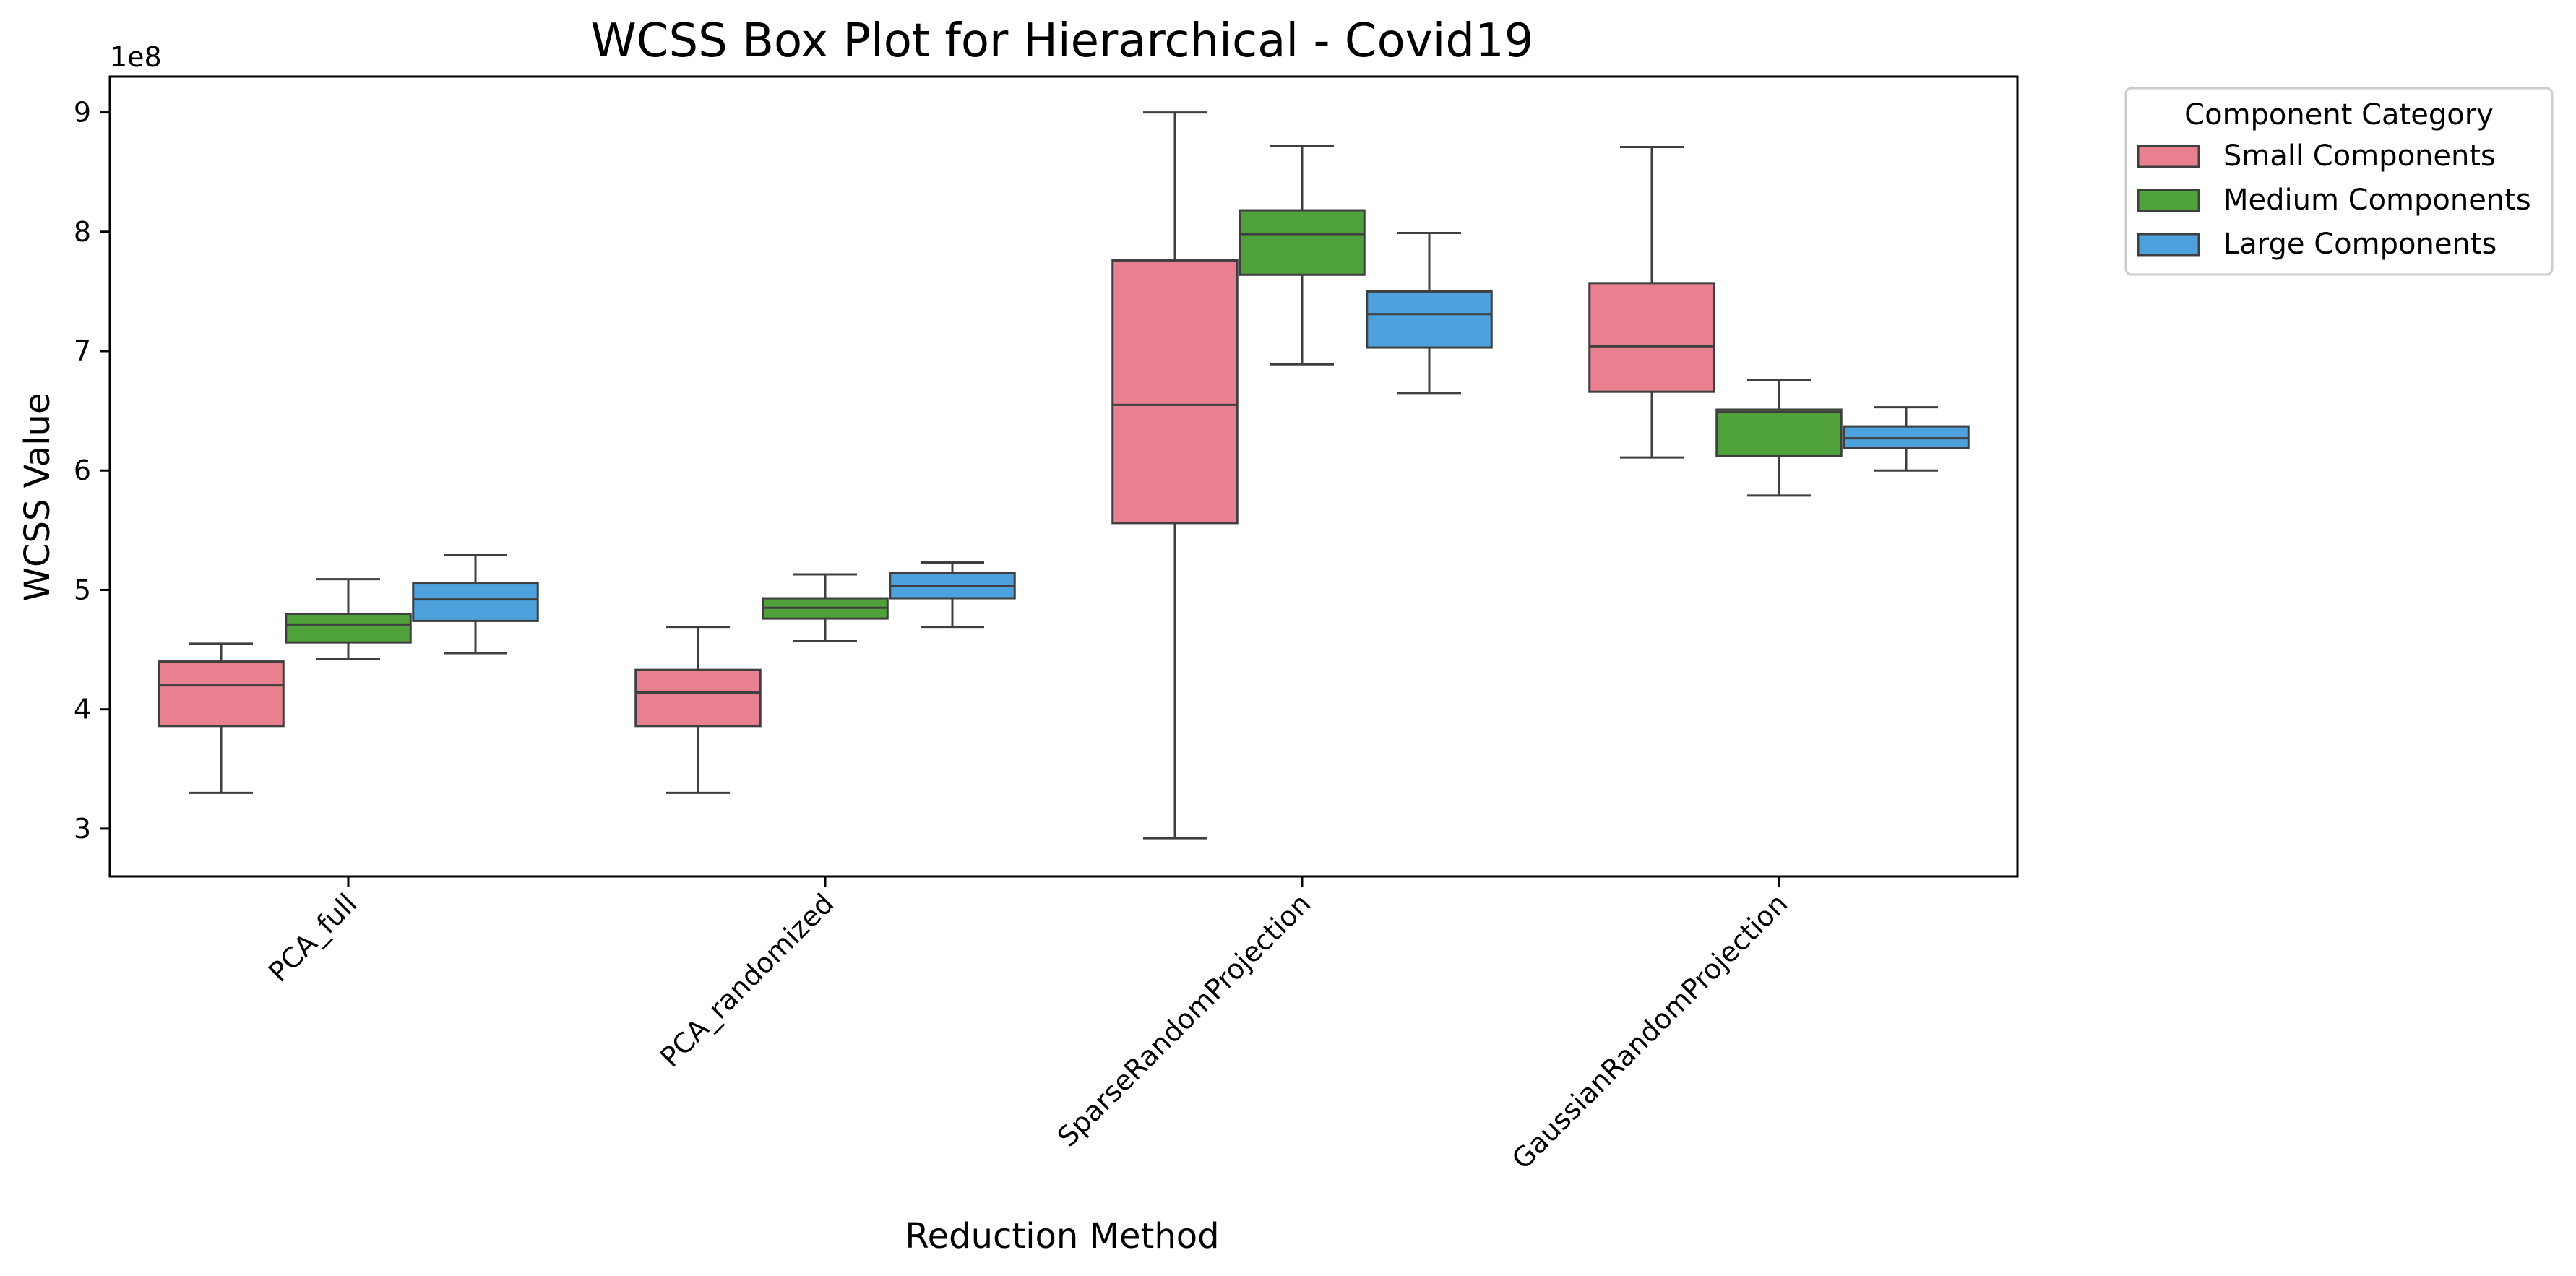  Describe the element at coordinates (82, 113) in the screenshot. I see `y-tick-label: 9` at that location.